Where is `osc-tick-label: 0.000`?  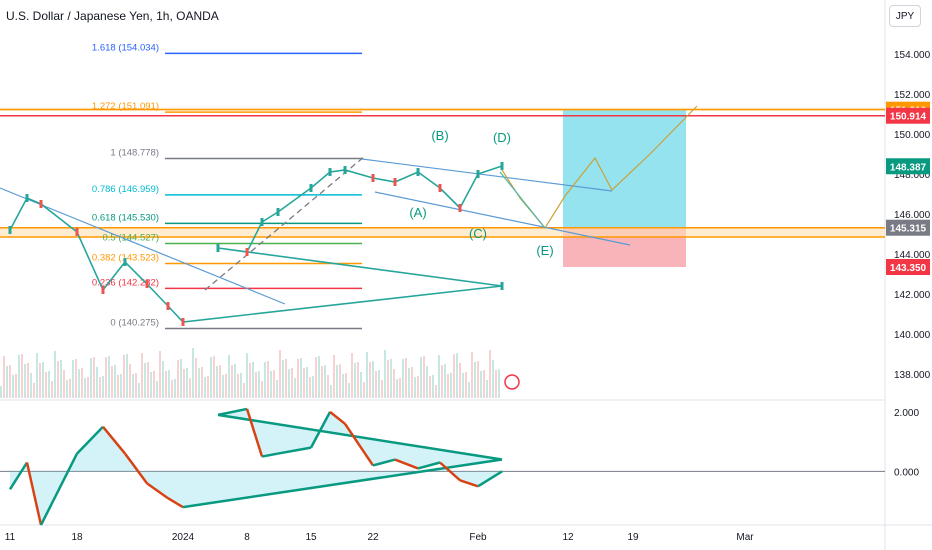 osc-tick-label: 0.000 is located at coordinates (906, 472).